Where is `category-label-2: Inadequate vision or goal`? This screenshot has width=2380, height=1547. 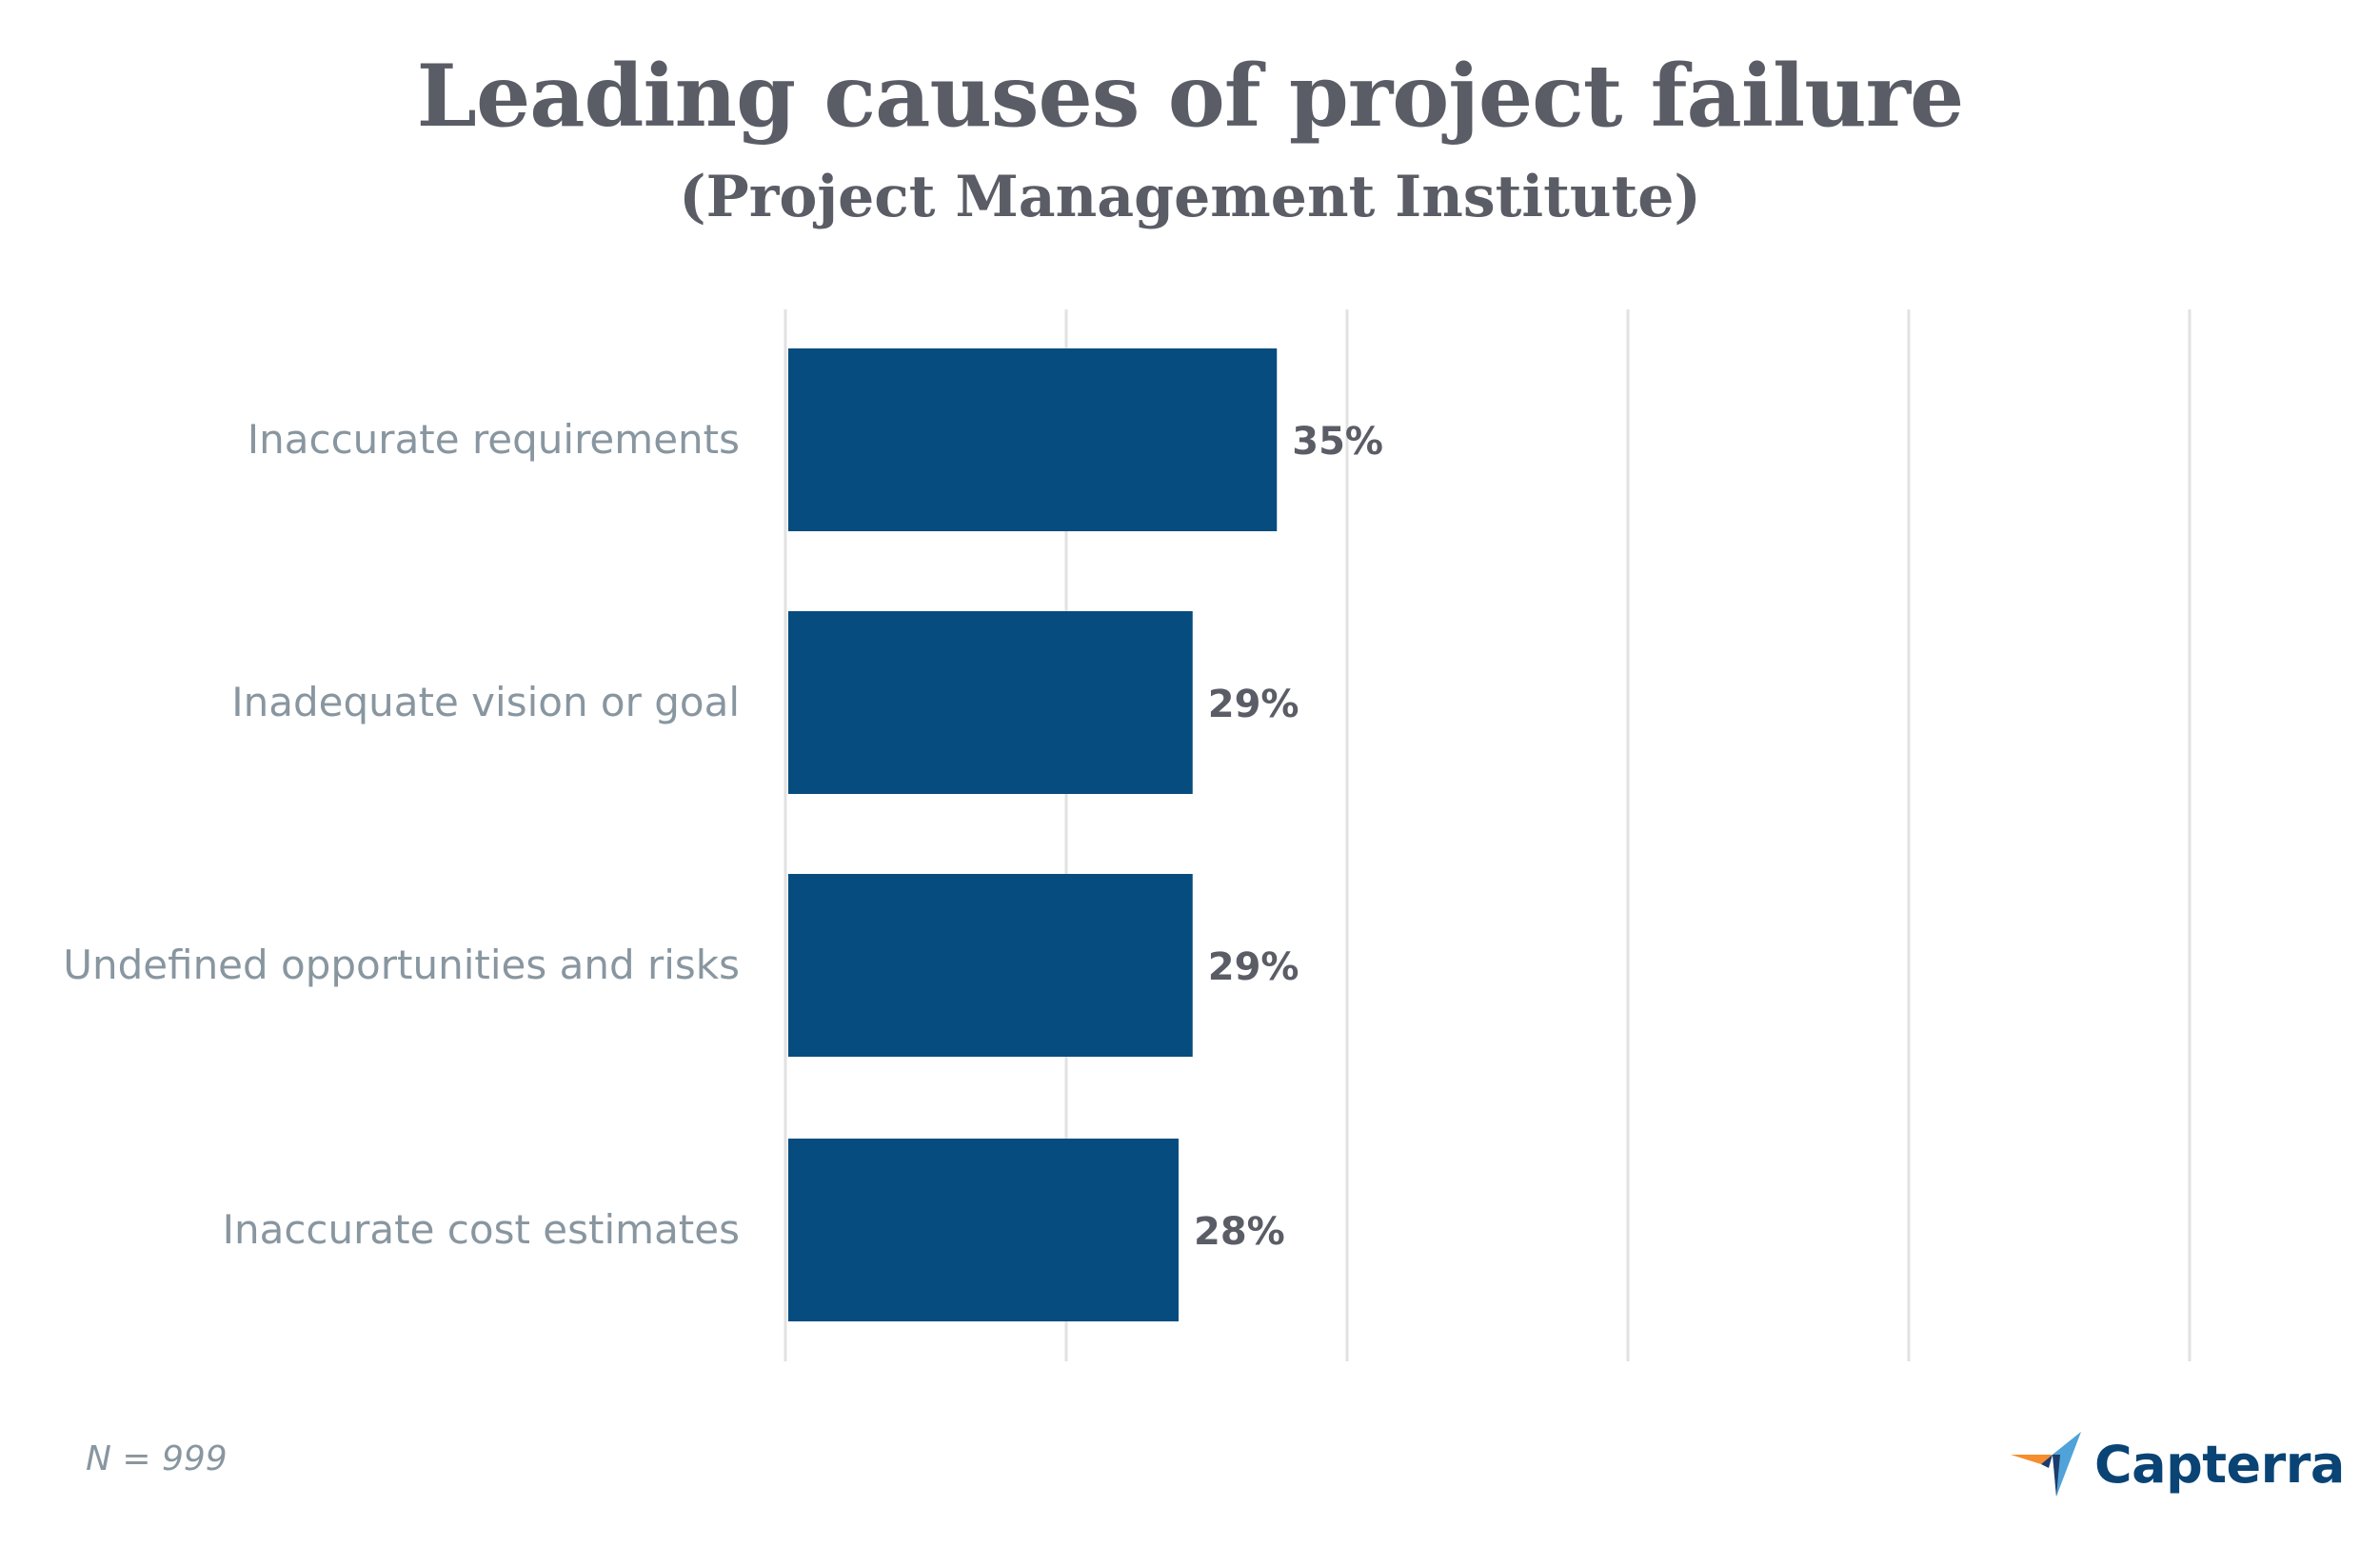
category-label-2: Inadequate vision or goal is located at coordinates (485, 702).